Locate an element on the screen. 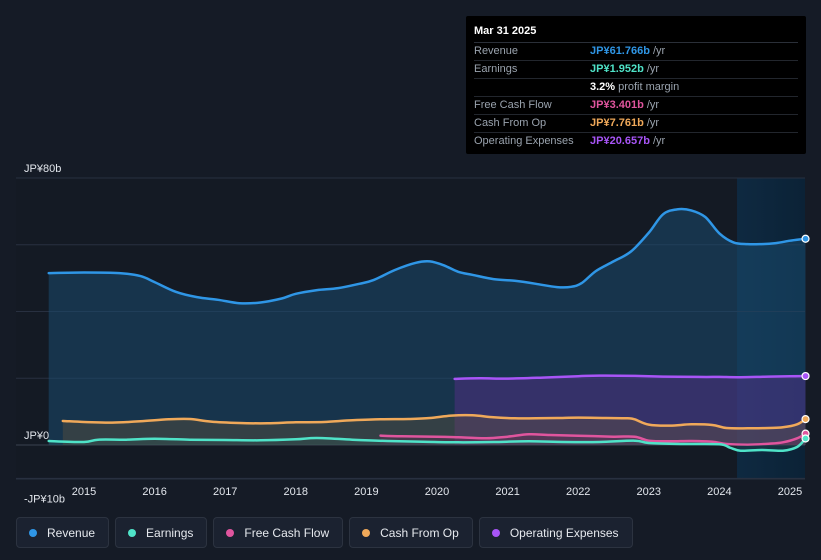 This screenshot has width=821, height=560. x-tick-label: 2015 is located at coordinates (84, 492).